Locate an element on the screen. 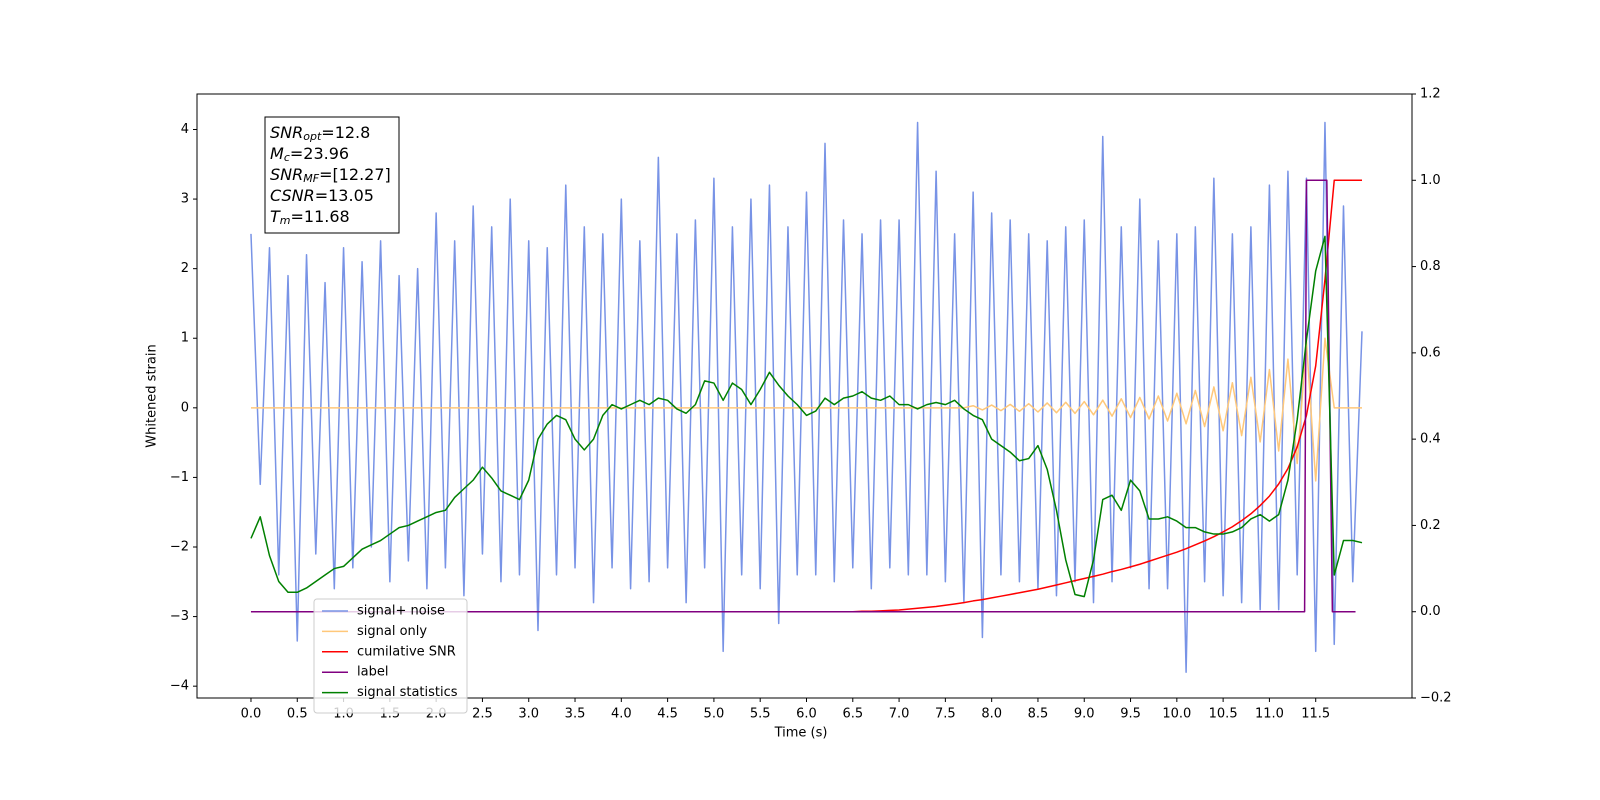 The height and width of the screenshot is (800, 1600). legend-label: cumilative SNR is located at coordinates (406, 651).